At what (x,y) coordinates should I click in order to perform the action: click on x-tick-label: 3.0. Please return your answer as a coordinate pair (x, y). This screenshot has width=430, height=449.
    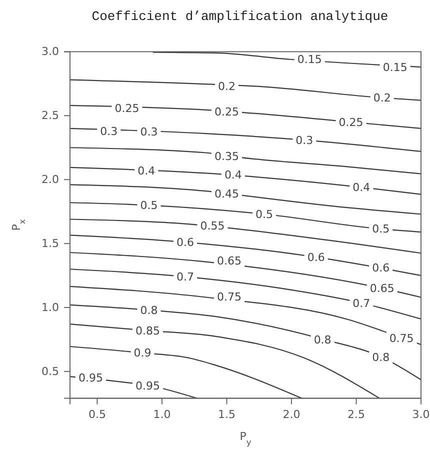
    Looking at the image, I should click on (421, 415).